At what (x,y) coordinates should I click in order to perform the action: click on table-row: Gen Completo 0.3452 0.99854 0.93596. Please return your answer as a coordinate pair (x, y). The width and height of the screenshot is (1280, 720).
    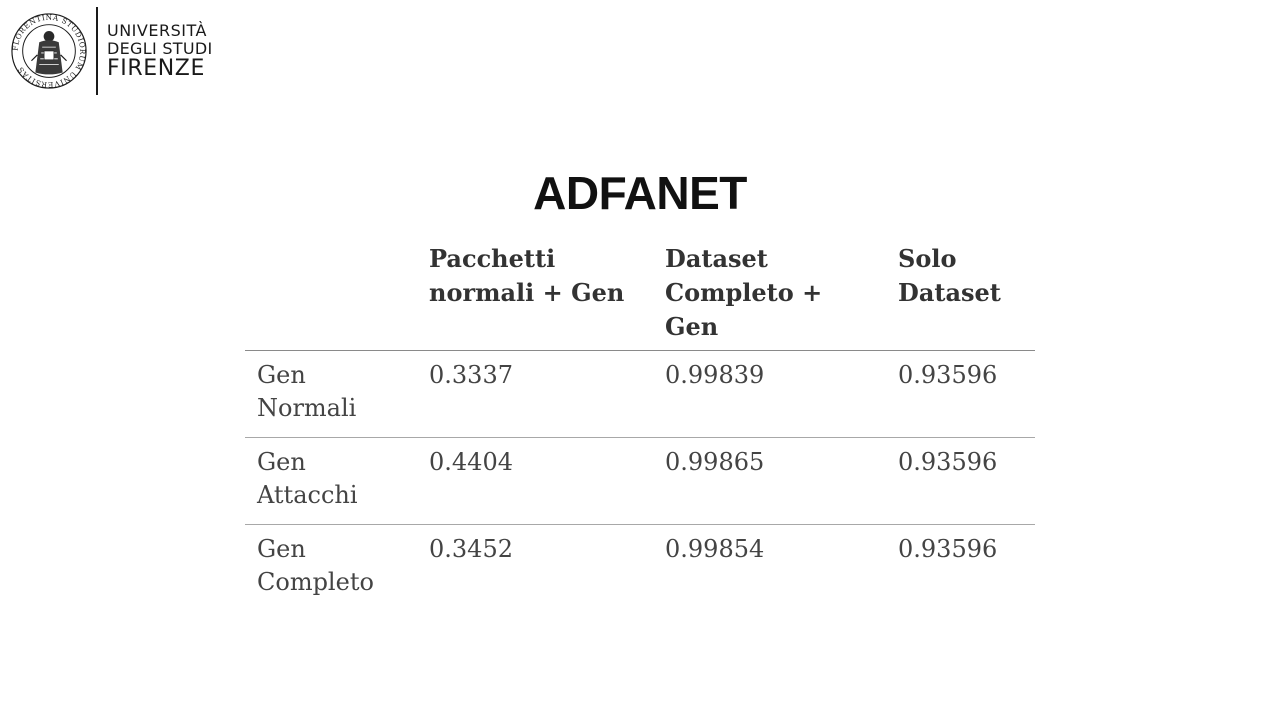
    Looking at the image, I should click on (640, 568).